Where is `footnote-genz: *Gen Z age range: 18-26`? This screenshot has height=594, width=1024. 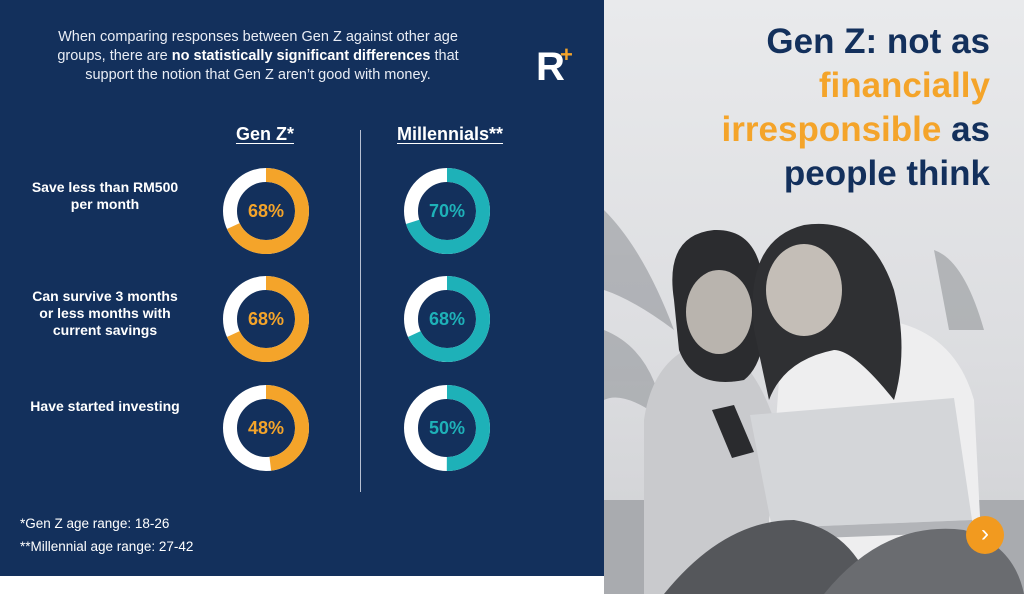
footnote-genz: *Gen Z age range: 18-26 is located at coordinates (95, 523).